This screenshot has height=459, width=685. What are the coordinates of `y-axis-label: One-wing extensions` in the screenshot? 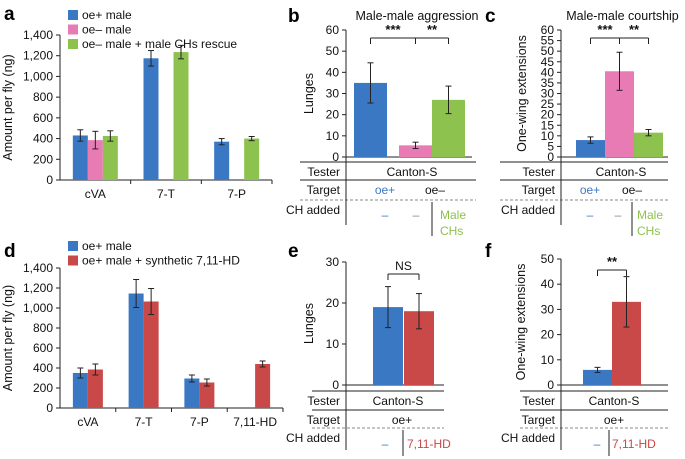 It's located at (521, 322).